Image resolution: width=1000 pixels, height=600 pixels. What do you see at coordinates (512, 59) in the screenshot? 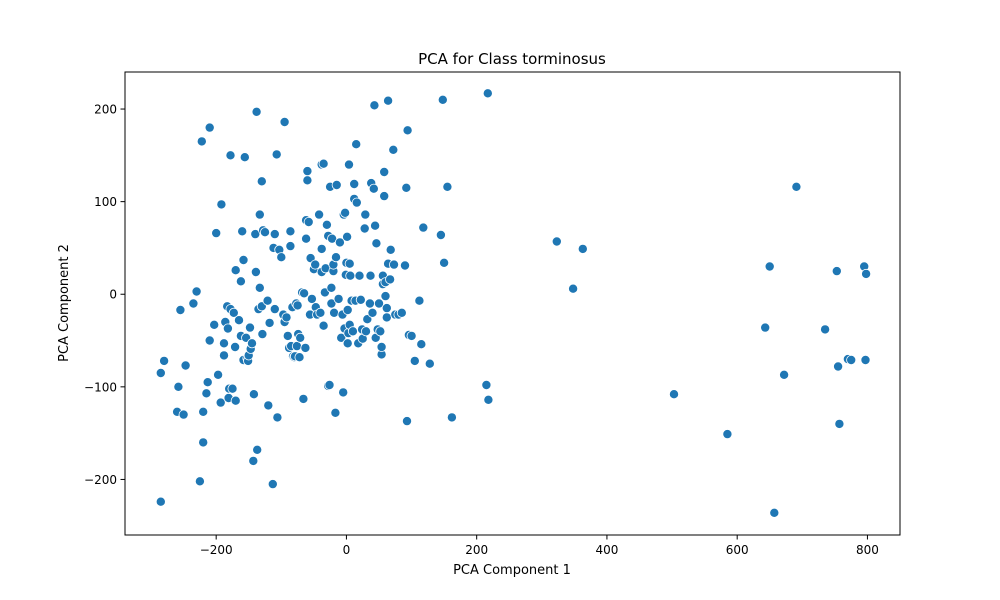
I see `chart-title: PCA for Class torminosus` at bounding box center [512, 59].